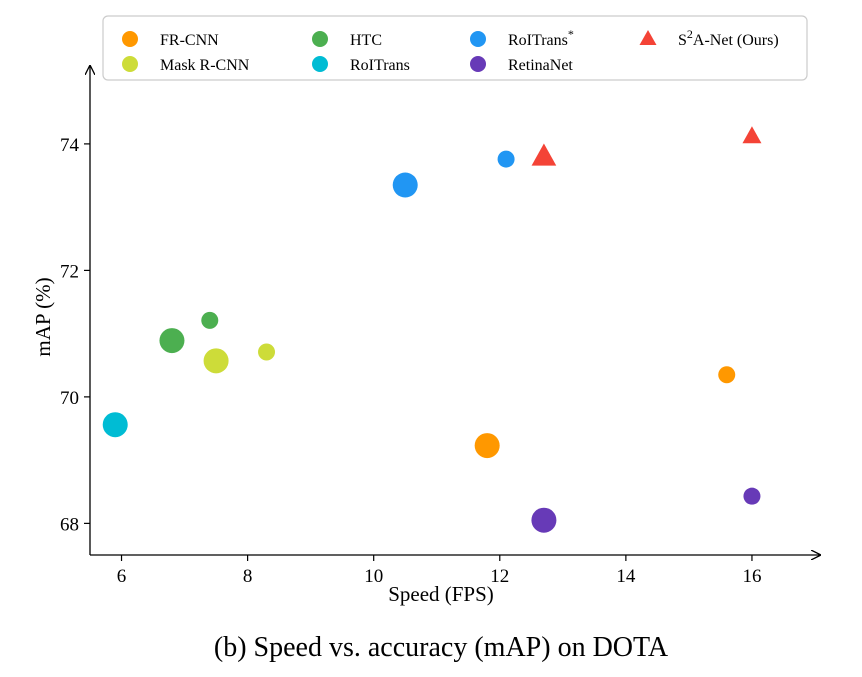  What do you see at coordinates (728, 38) in the screenshot?
I see `legend-label: S2A-Net (Ours)` at bounding box center [728, 38].